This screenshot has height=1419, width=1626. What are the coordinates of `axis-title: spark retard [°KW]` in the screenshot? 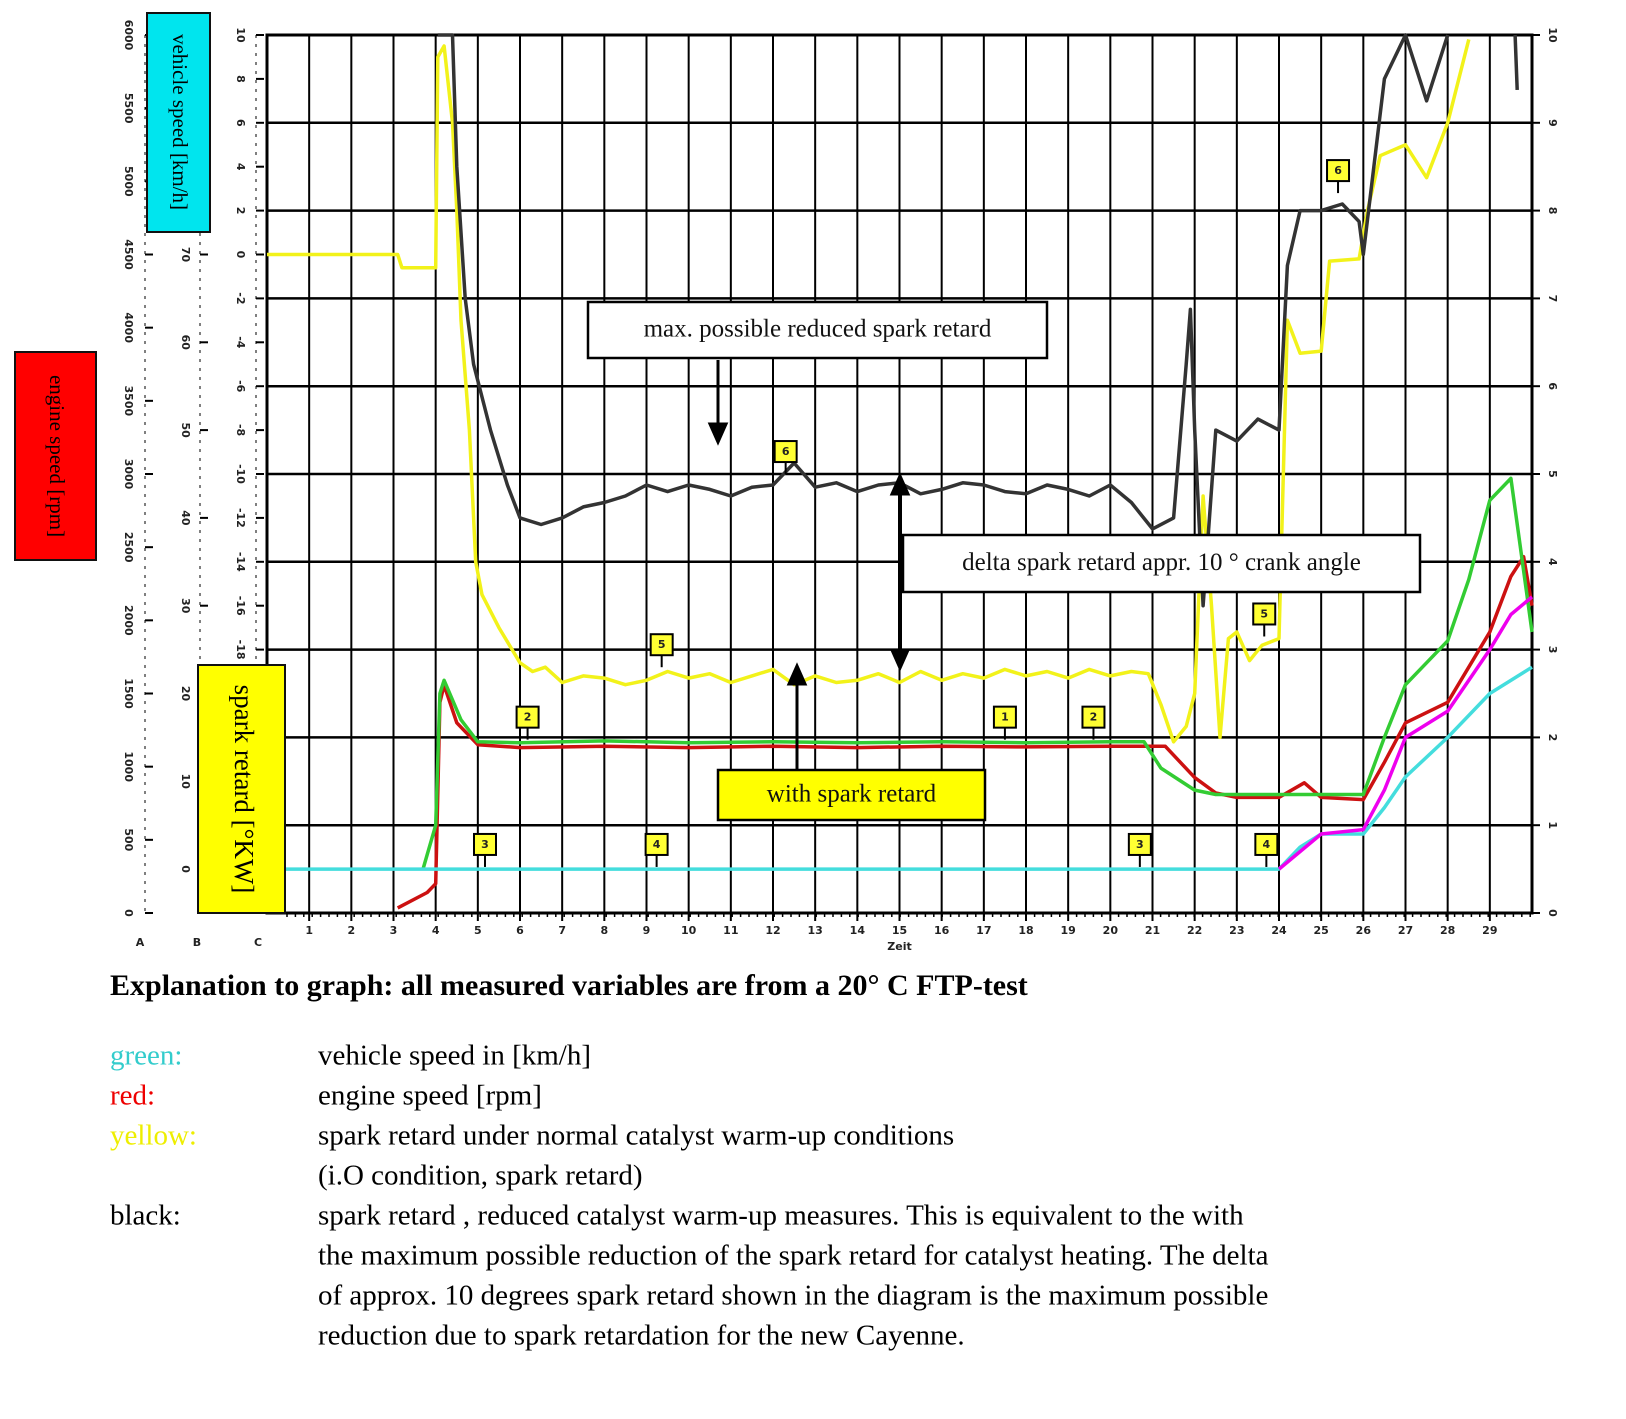 It's located at (244, 789).